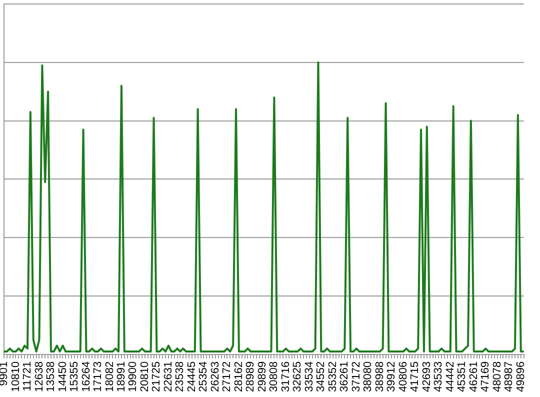 The height and width of the screenshot is (397, 540). Describe the element at coordinates (321, 376) in the screenshot. I see `x-tick-label: 34552` at that location.